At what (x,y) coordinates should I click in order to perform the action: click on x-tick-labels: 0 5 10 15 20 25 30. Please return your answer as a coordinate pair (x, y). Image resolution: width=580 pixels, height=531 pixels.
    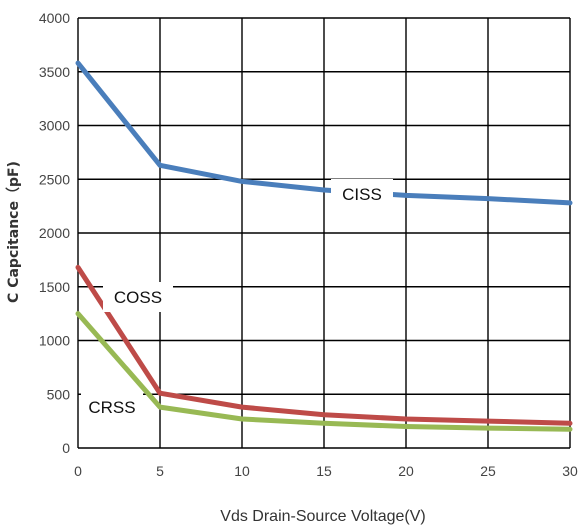
    Looking at the image, I should click on (326, 471).